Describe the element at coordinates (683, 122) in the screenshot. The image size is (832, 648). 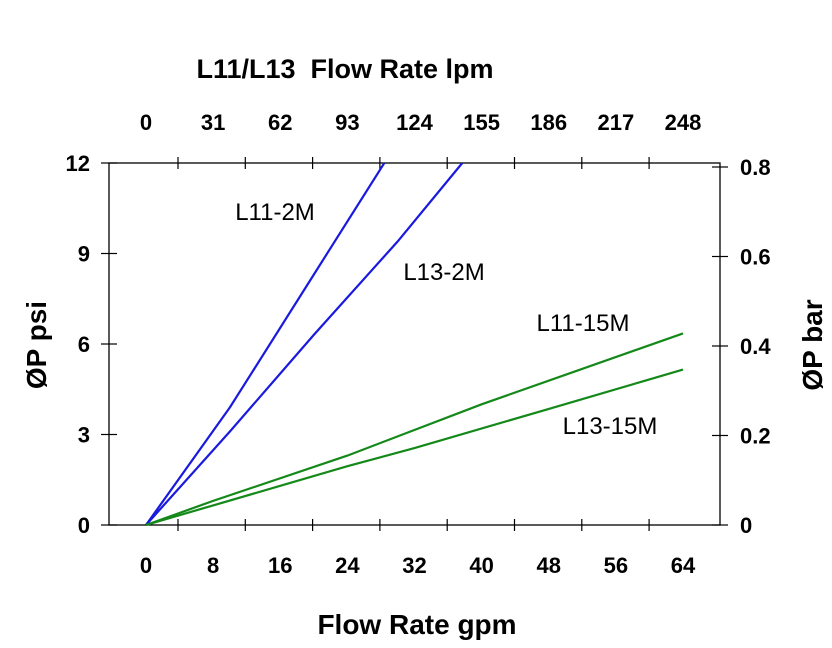
I see `x2-tick-label: 248` at that location.